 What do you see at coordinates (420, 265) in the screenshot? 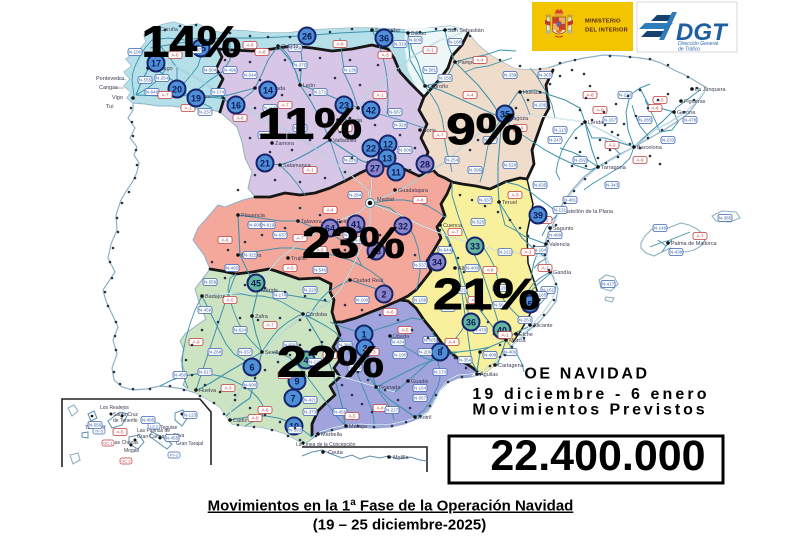
I see `svg-text: N-537` at bounding box center [420, 265].